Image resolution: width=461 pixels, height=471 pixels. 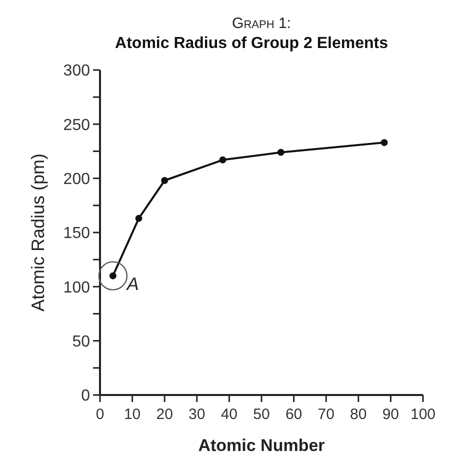 I want to click on y-tick-label: 200, so click(x=76, y=179).